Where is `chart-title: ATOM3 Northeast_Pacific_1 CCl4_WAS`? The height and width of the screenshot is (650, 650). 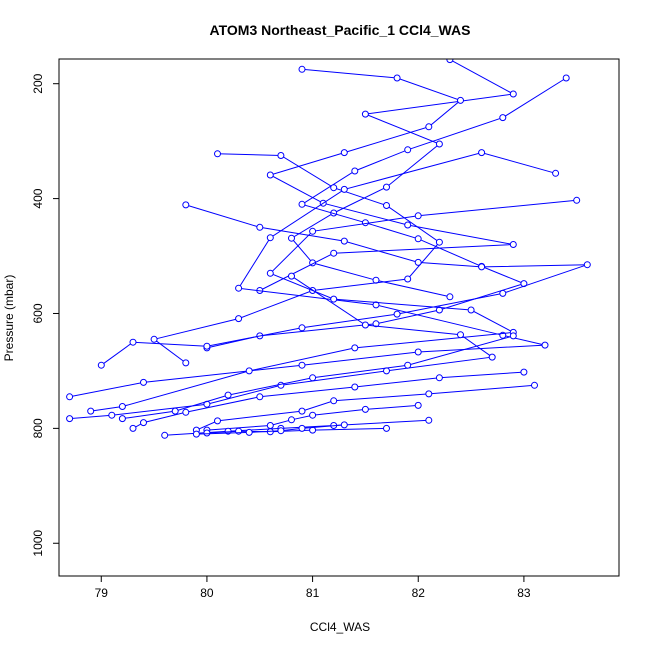
chart-title: ATOM3 Northeast_Pacific_1 CCl4_WAS is located at coordinates (340, 30).